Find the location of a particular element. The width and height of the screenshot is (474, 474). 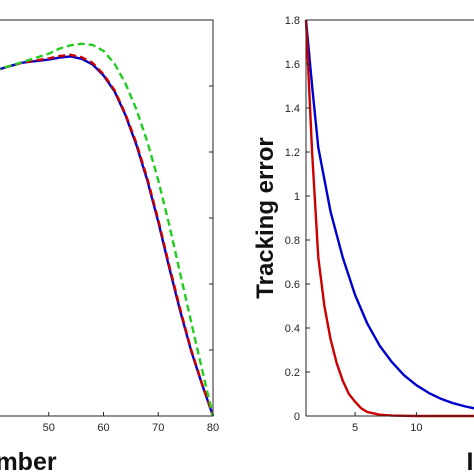

left-x-tick-label: 70 is located at coordinates (158, 428).